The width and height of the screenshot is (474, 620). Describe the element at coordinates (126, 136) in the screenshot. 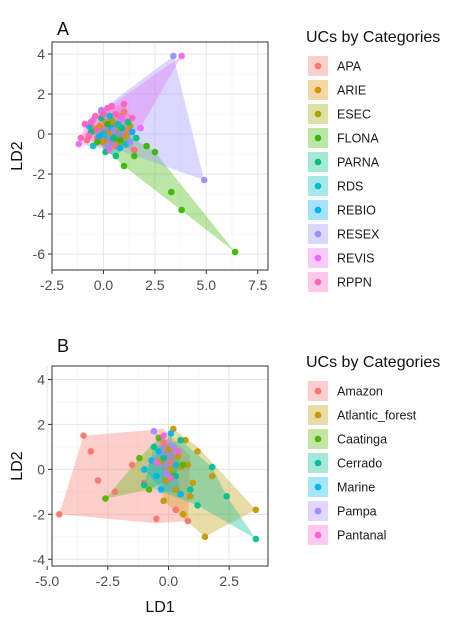

I see `point-arie` at that location.